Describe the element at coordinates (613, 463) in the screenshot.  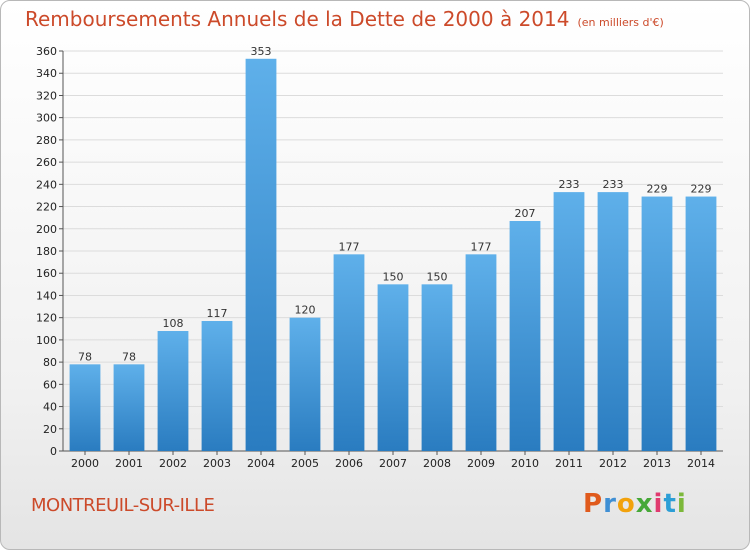
I see `x-tick-label-2012: 2012` at that location.